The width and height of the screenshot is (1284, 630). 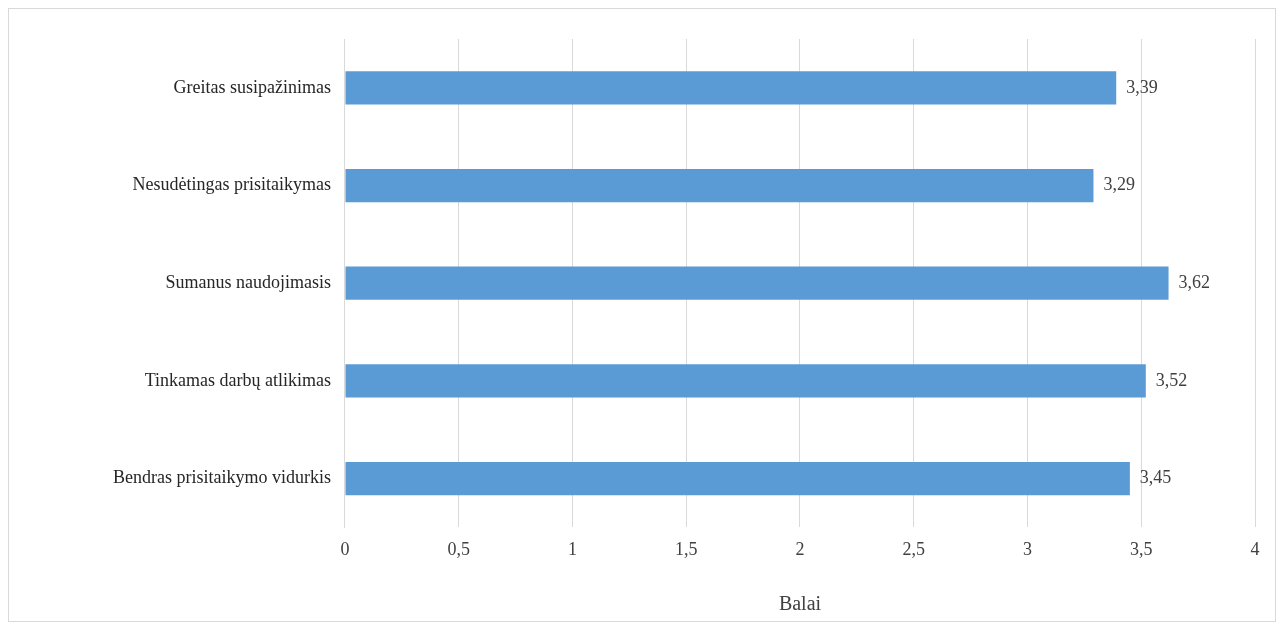 What do you see at coordinates (1171, 379) in the screenshot?
I see `data-label: 3,52` at bounding box center [1171, 379].